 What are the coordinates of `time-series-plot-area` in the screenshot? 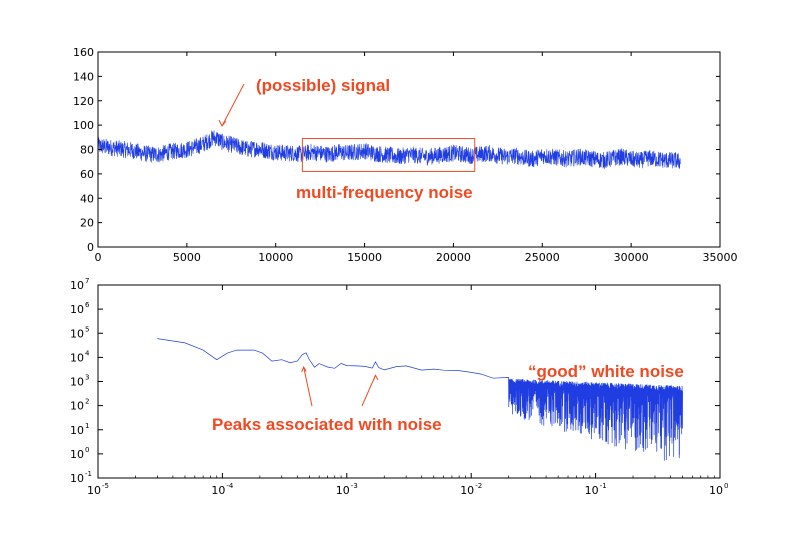 It's located at (389, 149).